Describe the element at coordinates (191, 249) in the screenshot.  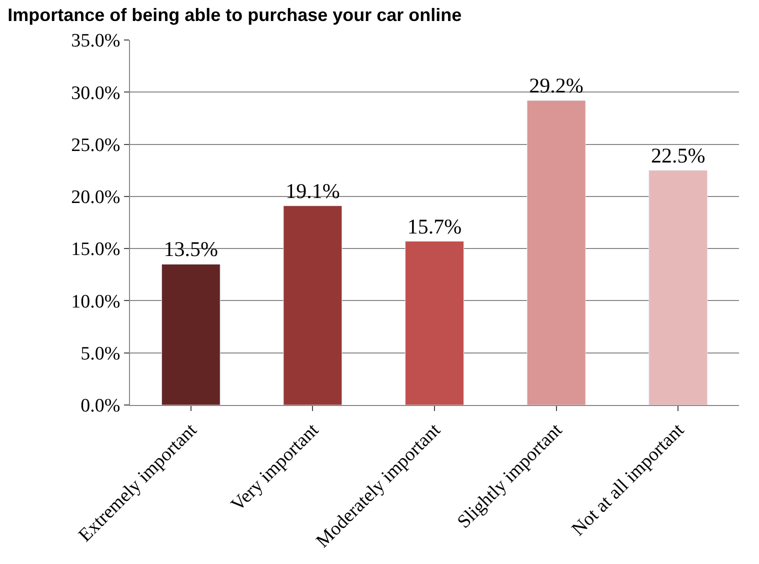
I see `data-label: 13.5%` at that location.